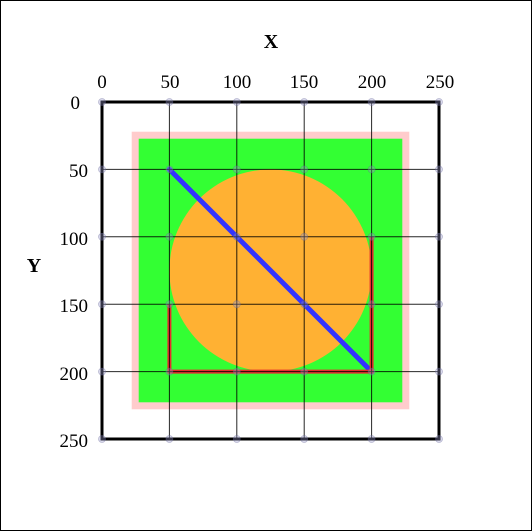 The width and height of the screenshot is (532, 531). I want to click on x-tick-label: 100, so click(237, 82).